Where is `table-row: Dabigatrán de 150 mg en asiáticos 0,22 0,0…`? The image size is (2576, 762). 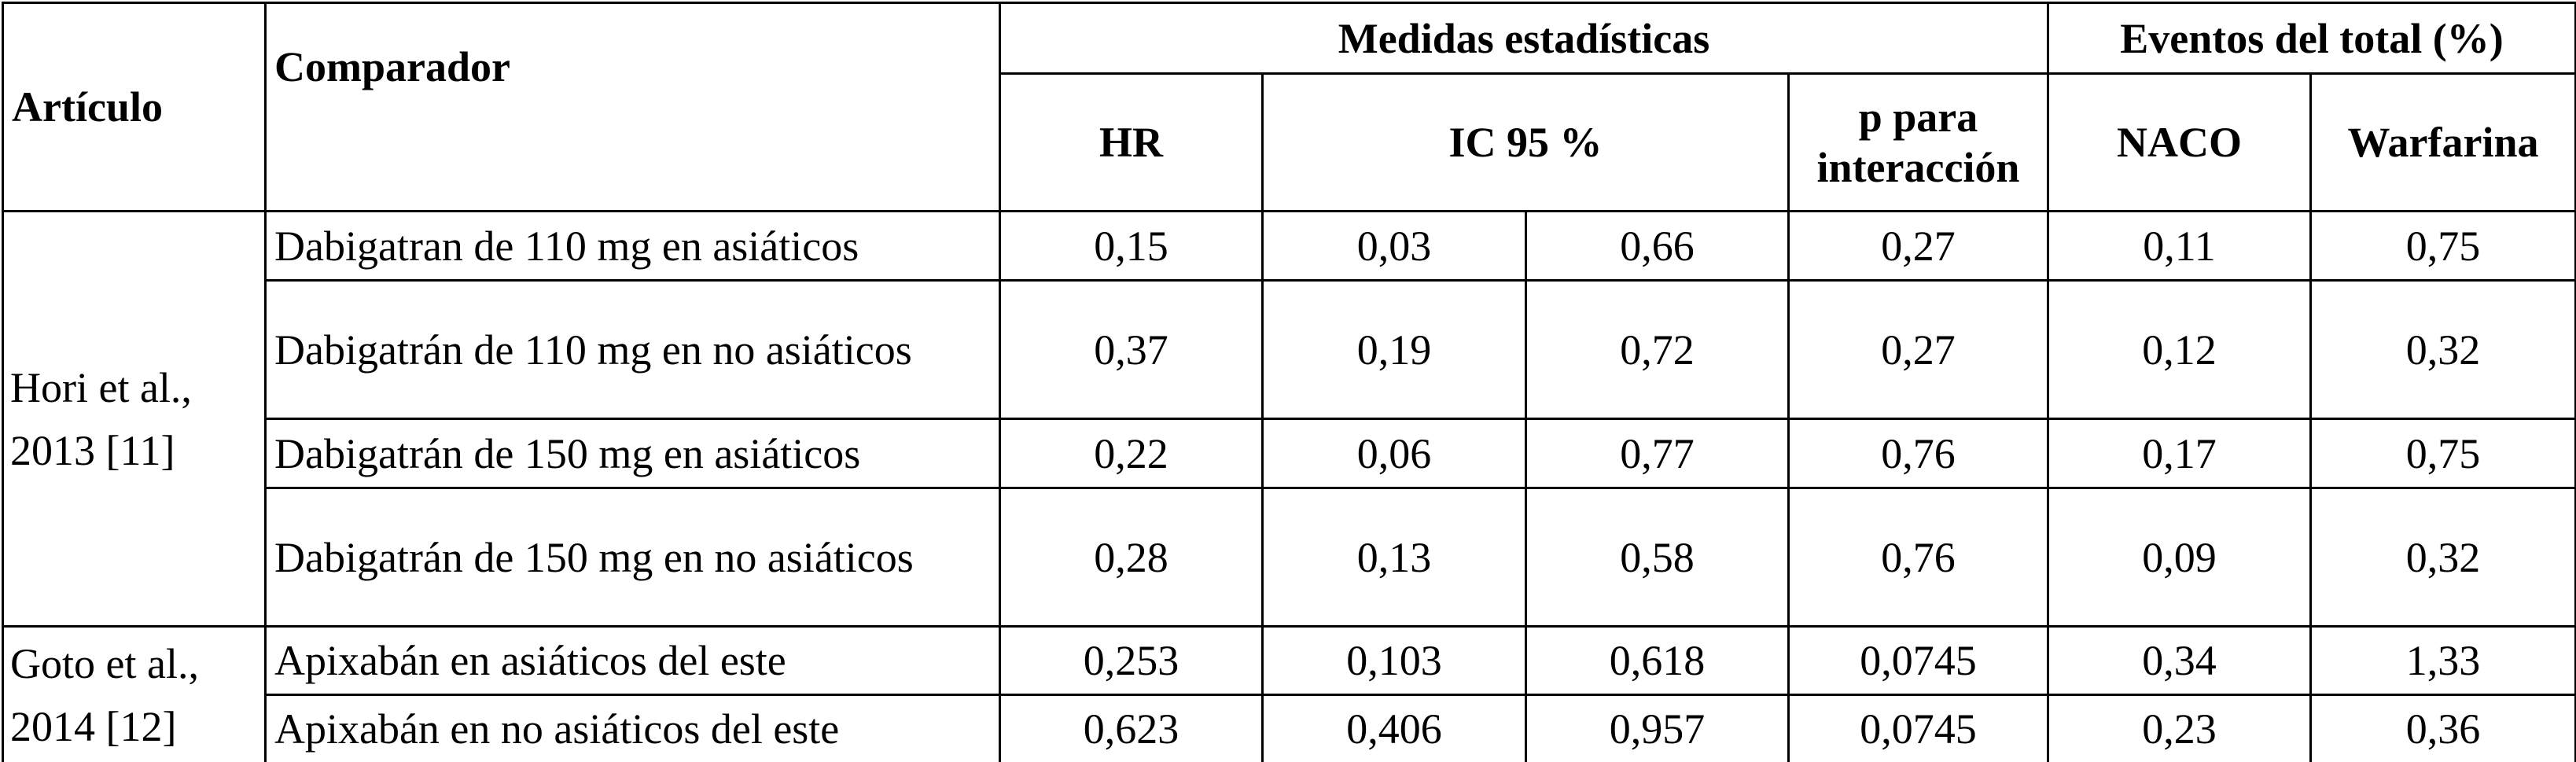
table-row: Dabigatrán de 150 mg en asiáticos 0,22 0,0… is located at coordinates (1289, 453).